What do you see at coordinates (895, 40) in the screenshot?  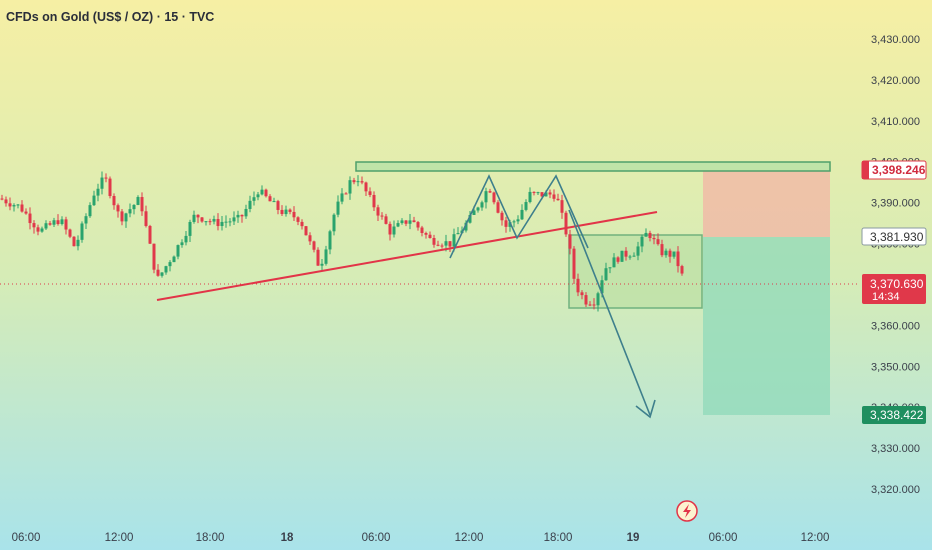 I see `price-tick-label: 3,430.000` at bounding box center [895, 40].